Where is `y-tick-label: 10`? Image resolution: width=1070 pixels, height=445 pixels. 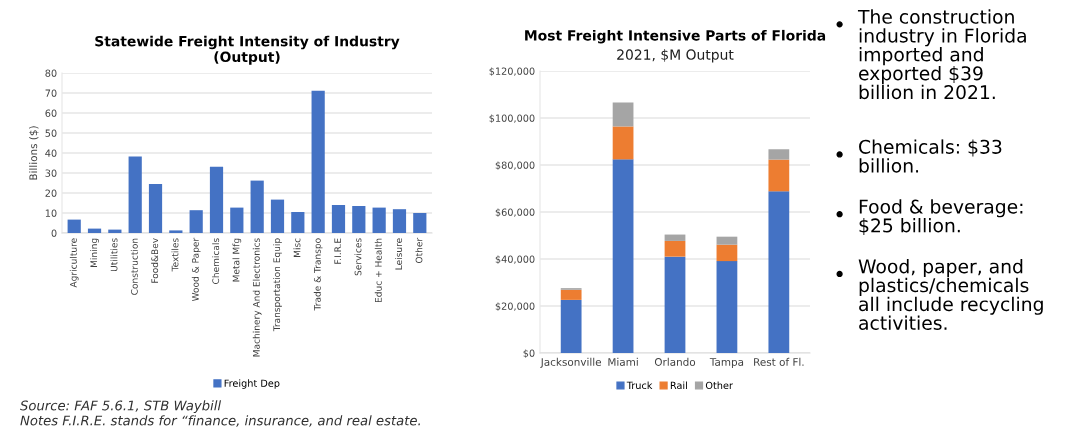 y-tick-label: 10 is located at coordinates (51, 213).